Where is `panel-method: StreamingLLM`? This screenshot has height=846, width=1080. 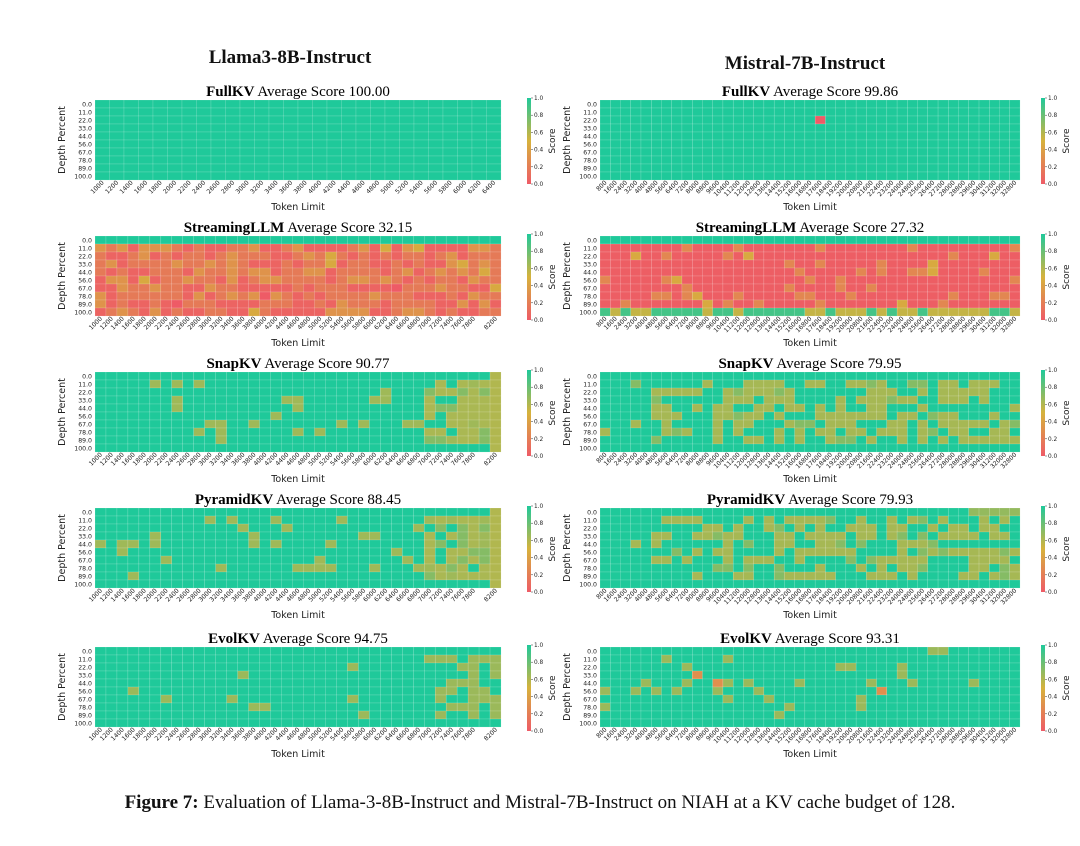 panel-method: StreamingLLM is located at coordinates (234, 228).